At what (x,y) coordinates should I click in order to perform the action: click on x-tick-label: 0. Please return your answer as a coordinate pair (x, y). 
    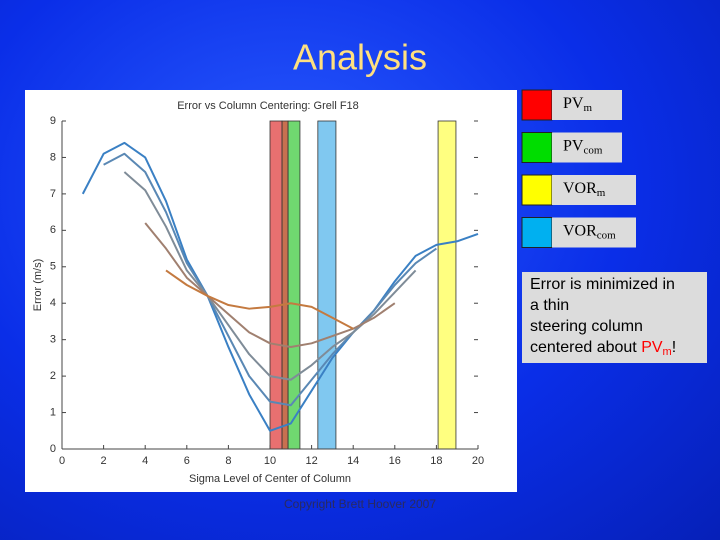
    Looking at the image, I should click on (62, 461).